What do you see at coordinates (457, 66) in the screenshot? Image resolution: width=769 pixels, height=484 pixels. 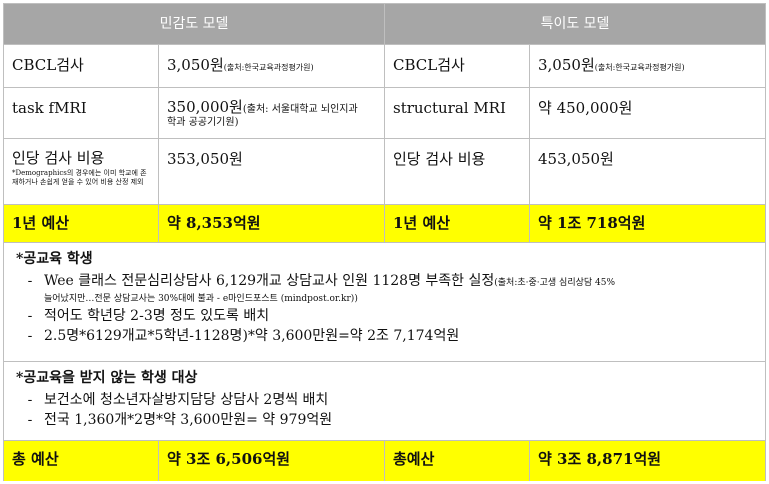 I see `cbcl-label-right: CBCL검사` at bounding box center [457, 66].